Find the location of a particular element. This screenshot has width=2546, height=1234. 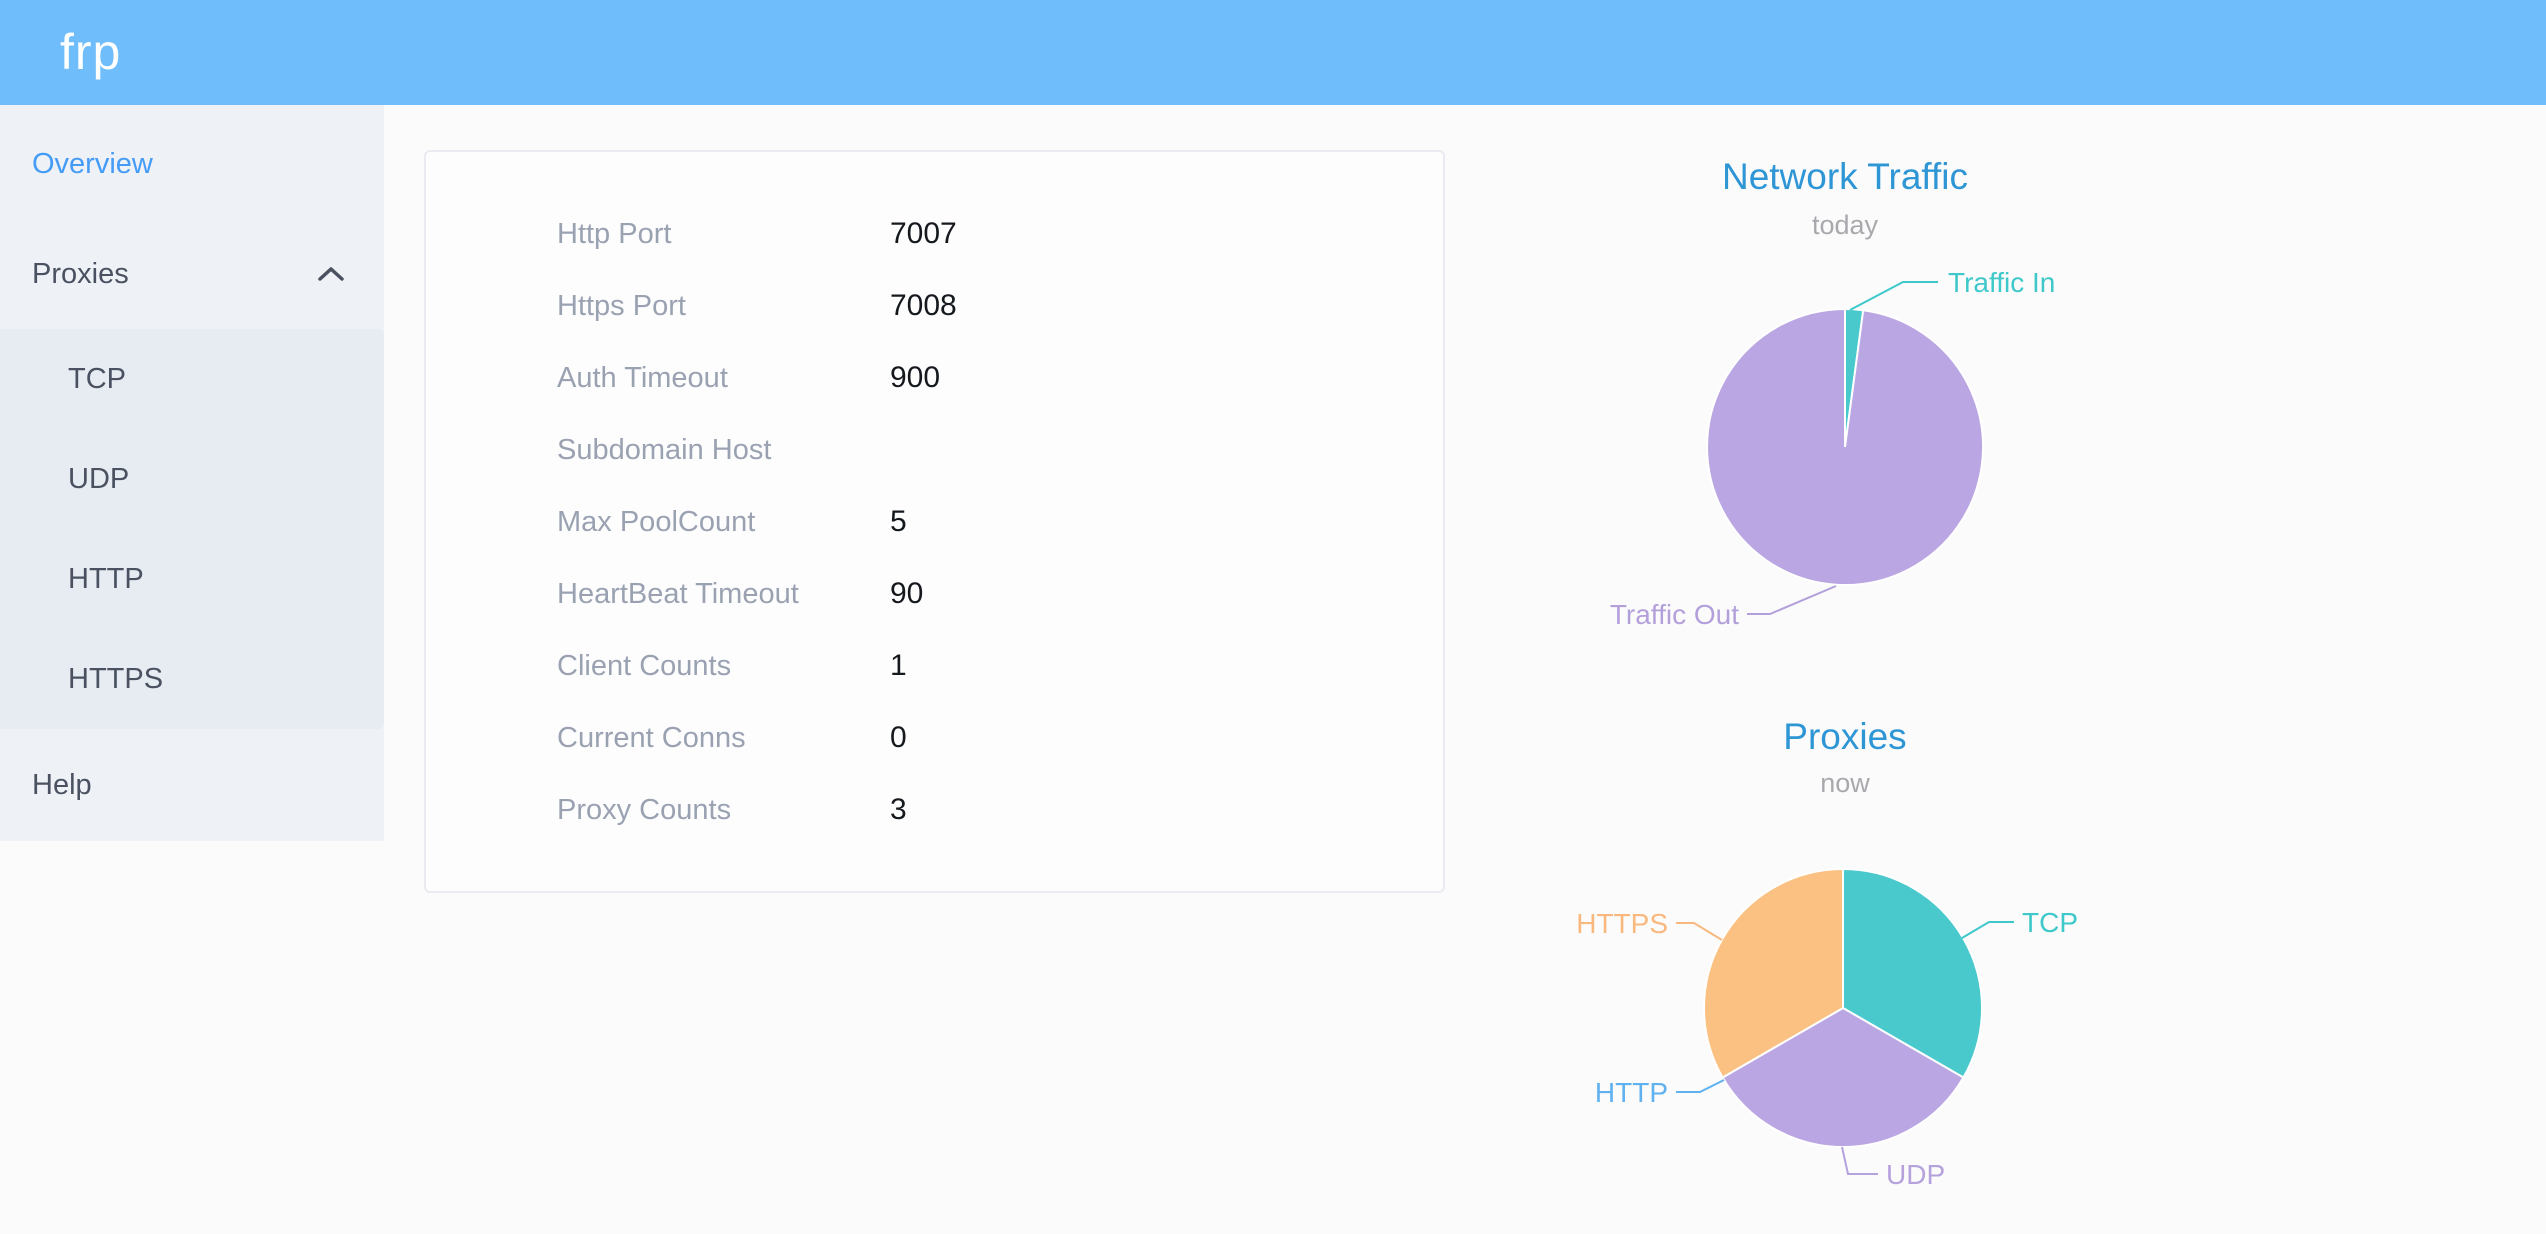

proxies-pie-chart: TCP UDP HTTP HTTPS is located at coordinates (1827, 1028).